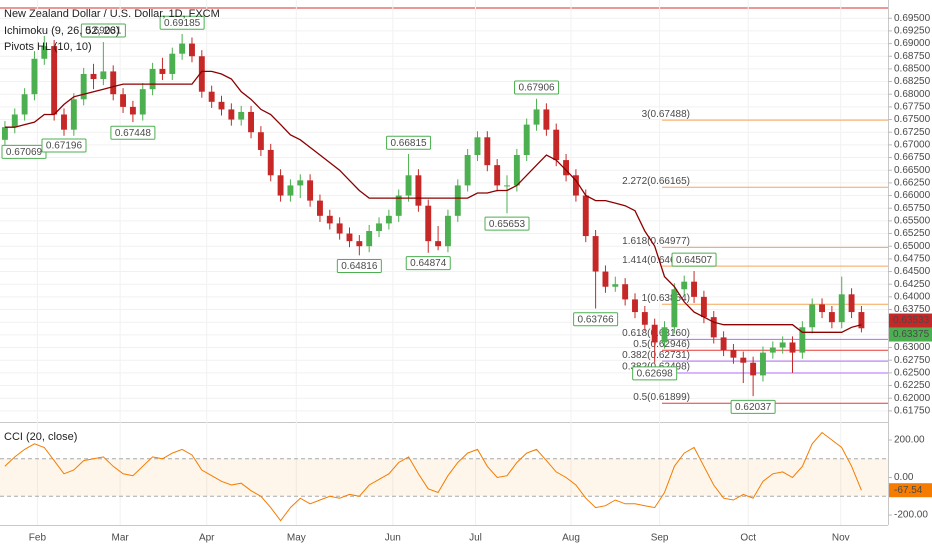 The width and height of the screenshot is (932, 550). I want to click on cci-last-label: -67.54, so click(908, 490).